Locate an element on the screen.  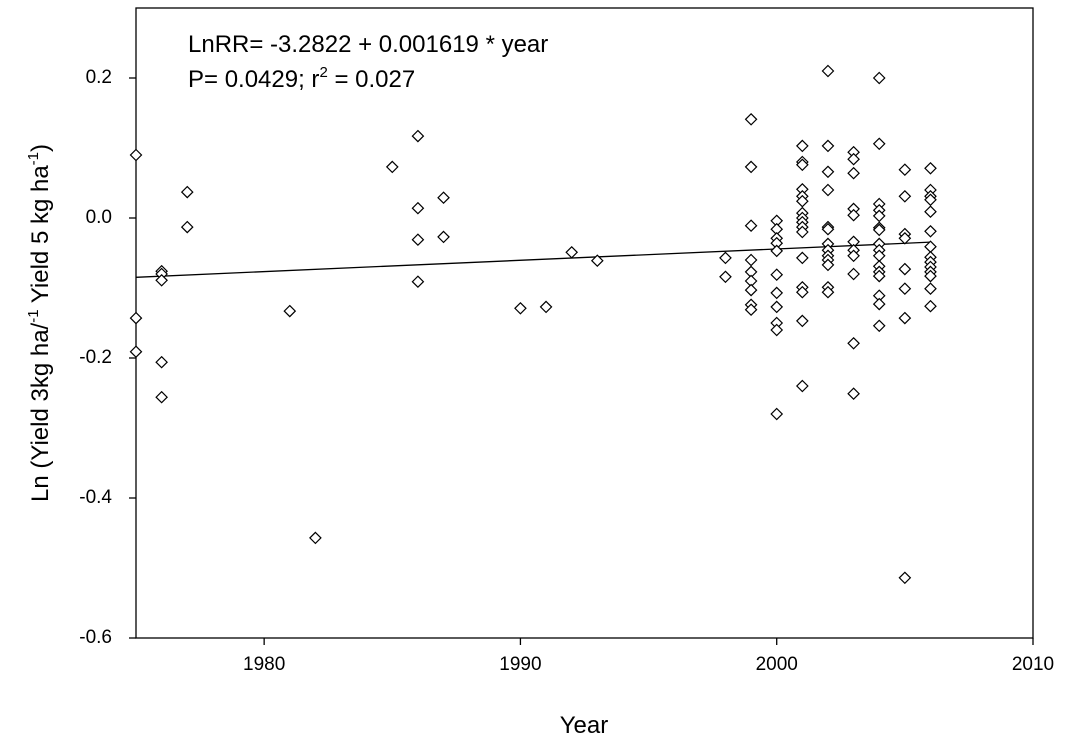
x-tick-label: 1980 is located at coordinates (264, 664).